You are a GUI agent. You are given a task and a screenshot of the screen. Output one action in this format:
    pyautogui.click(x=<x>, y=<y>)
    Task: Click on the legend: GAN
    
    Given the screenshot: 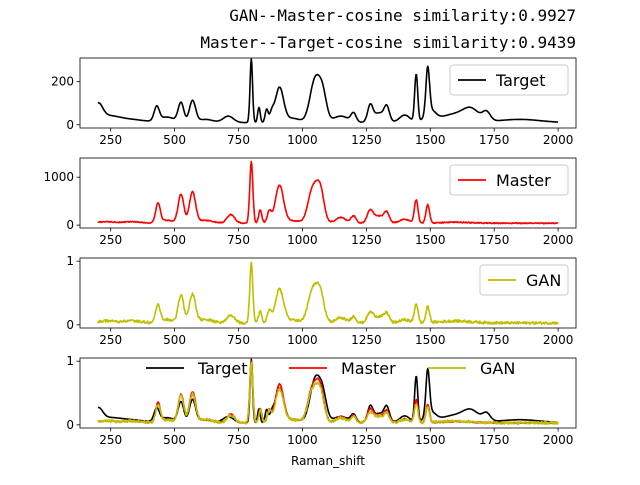 What is the action you would take?
    pyautogui.click(x=524, y=280)
    